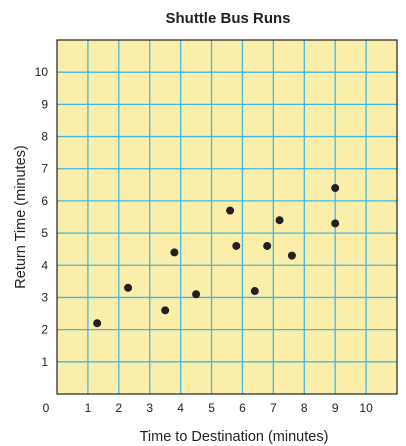 This screenshot has height=446, width=406. Describe the element at coordinates (44, 104) in the screenshot. I see `y-tick-label: 9` at that location.